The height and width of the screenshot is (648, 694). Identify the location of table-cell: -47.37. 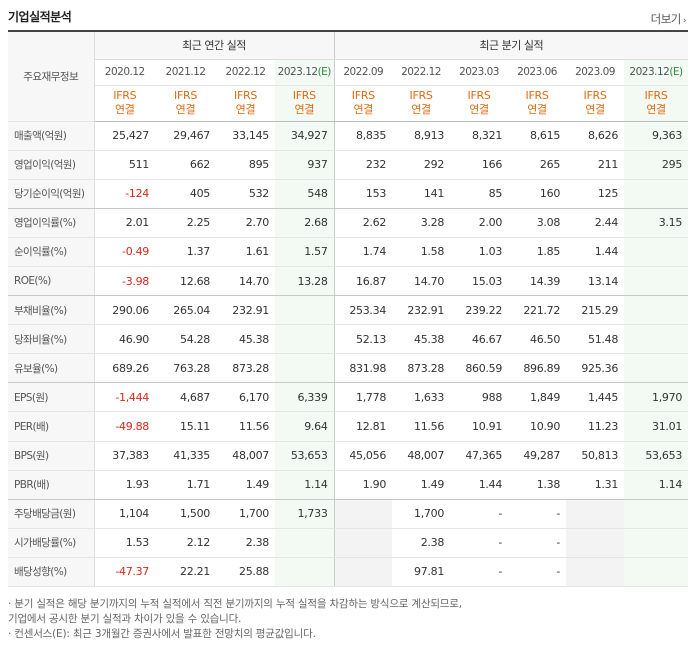
(124, 572).